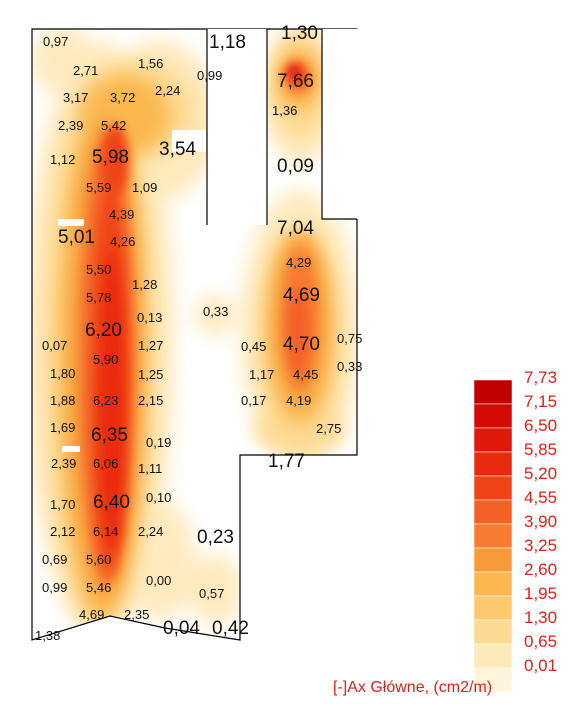  Describe the element at coordinates (150, 345) in the screenshot. I see `value-label: 1,27` at that location.